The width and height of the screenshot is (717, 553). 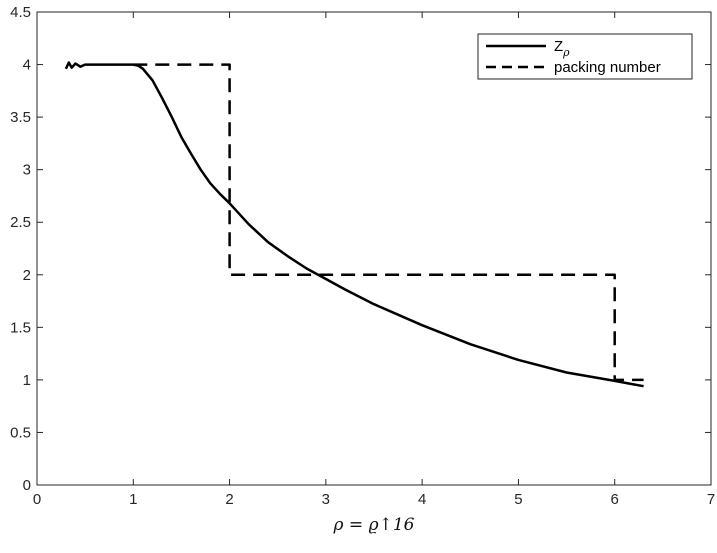 What do you see at coordinates (374, 525) in the screenshot?
I see `x-axis-label: ρ = ϱ↑16` at bounding box center [374, 525].